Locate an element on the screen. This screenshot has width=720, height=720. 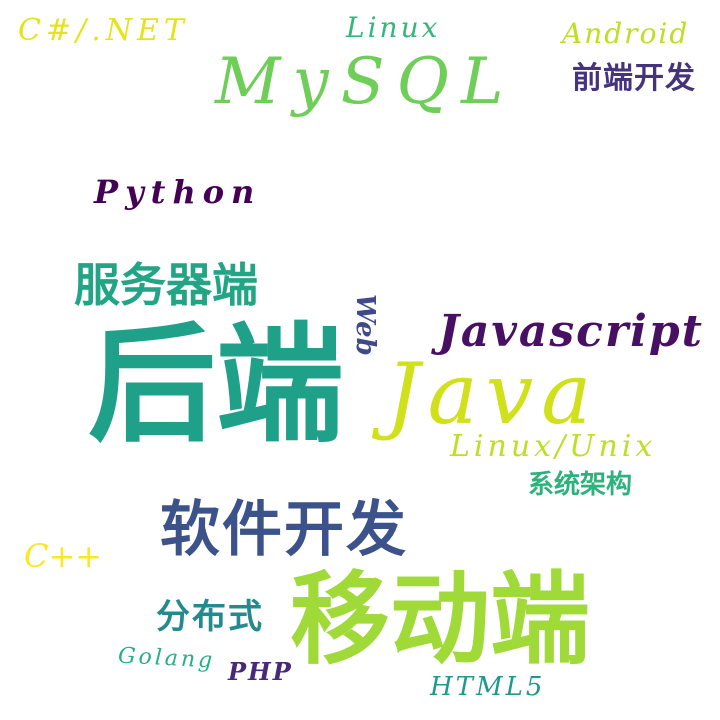
word-frontend: 前端开发 is located at coordinates (634, 78).